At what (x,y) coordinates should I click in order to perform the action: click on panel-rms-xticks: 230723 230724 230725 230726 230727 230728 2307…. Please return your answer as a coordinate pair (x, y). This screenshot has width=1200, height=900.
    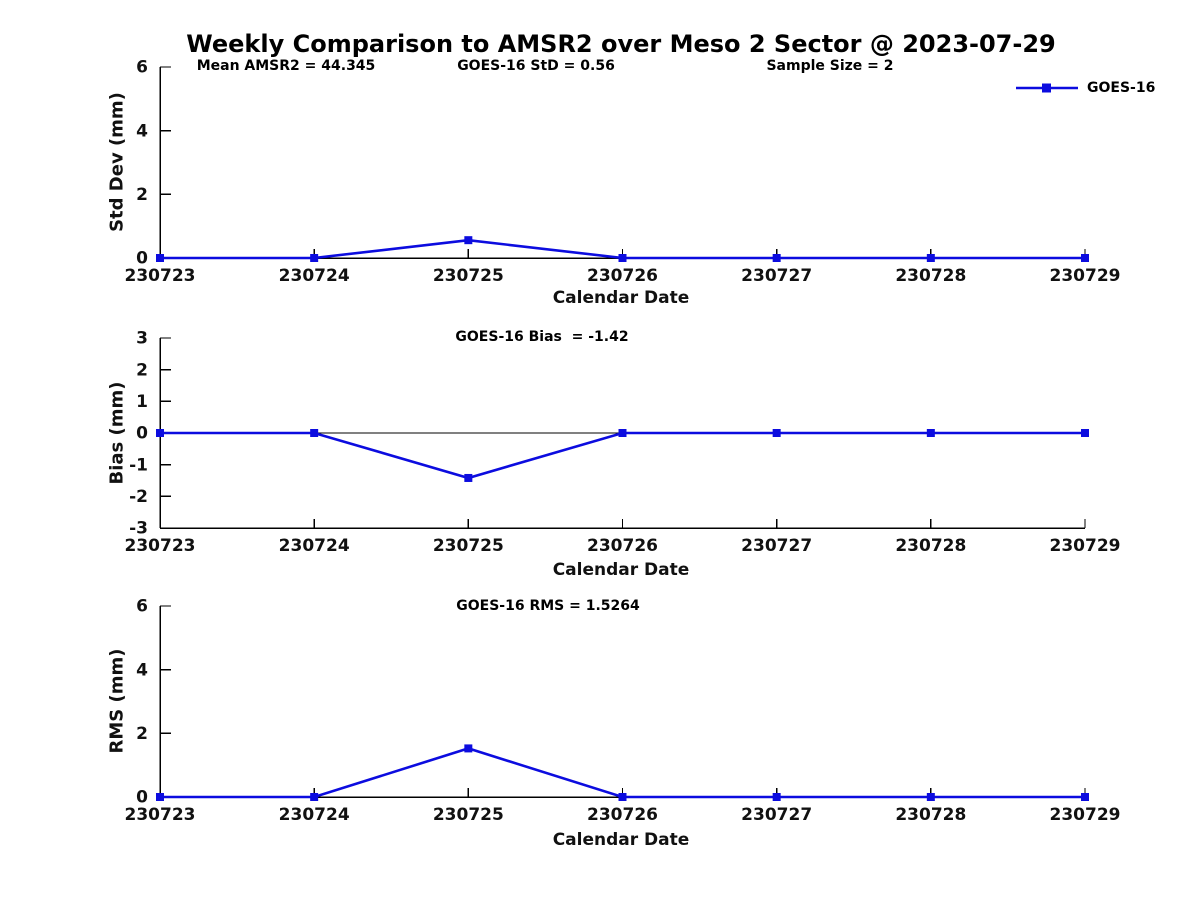
    Looking at the image, I should click on (623, 806).